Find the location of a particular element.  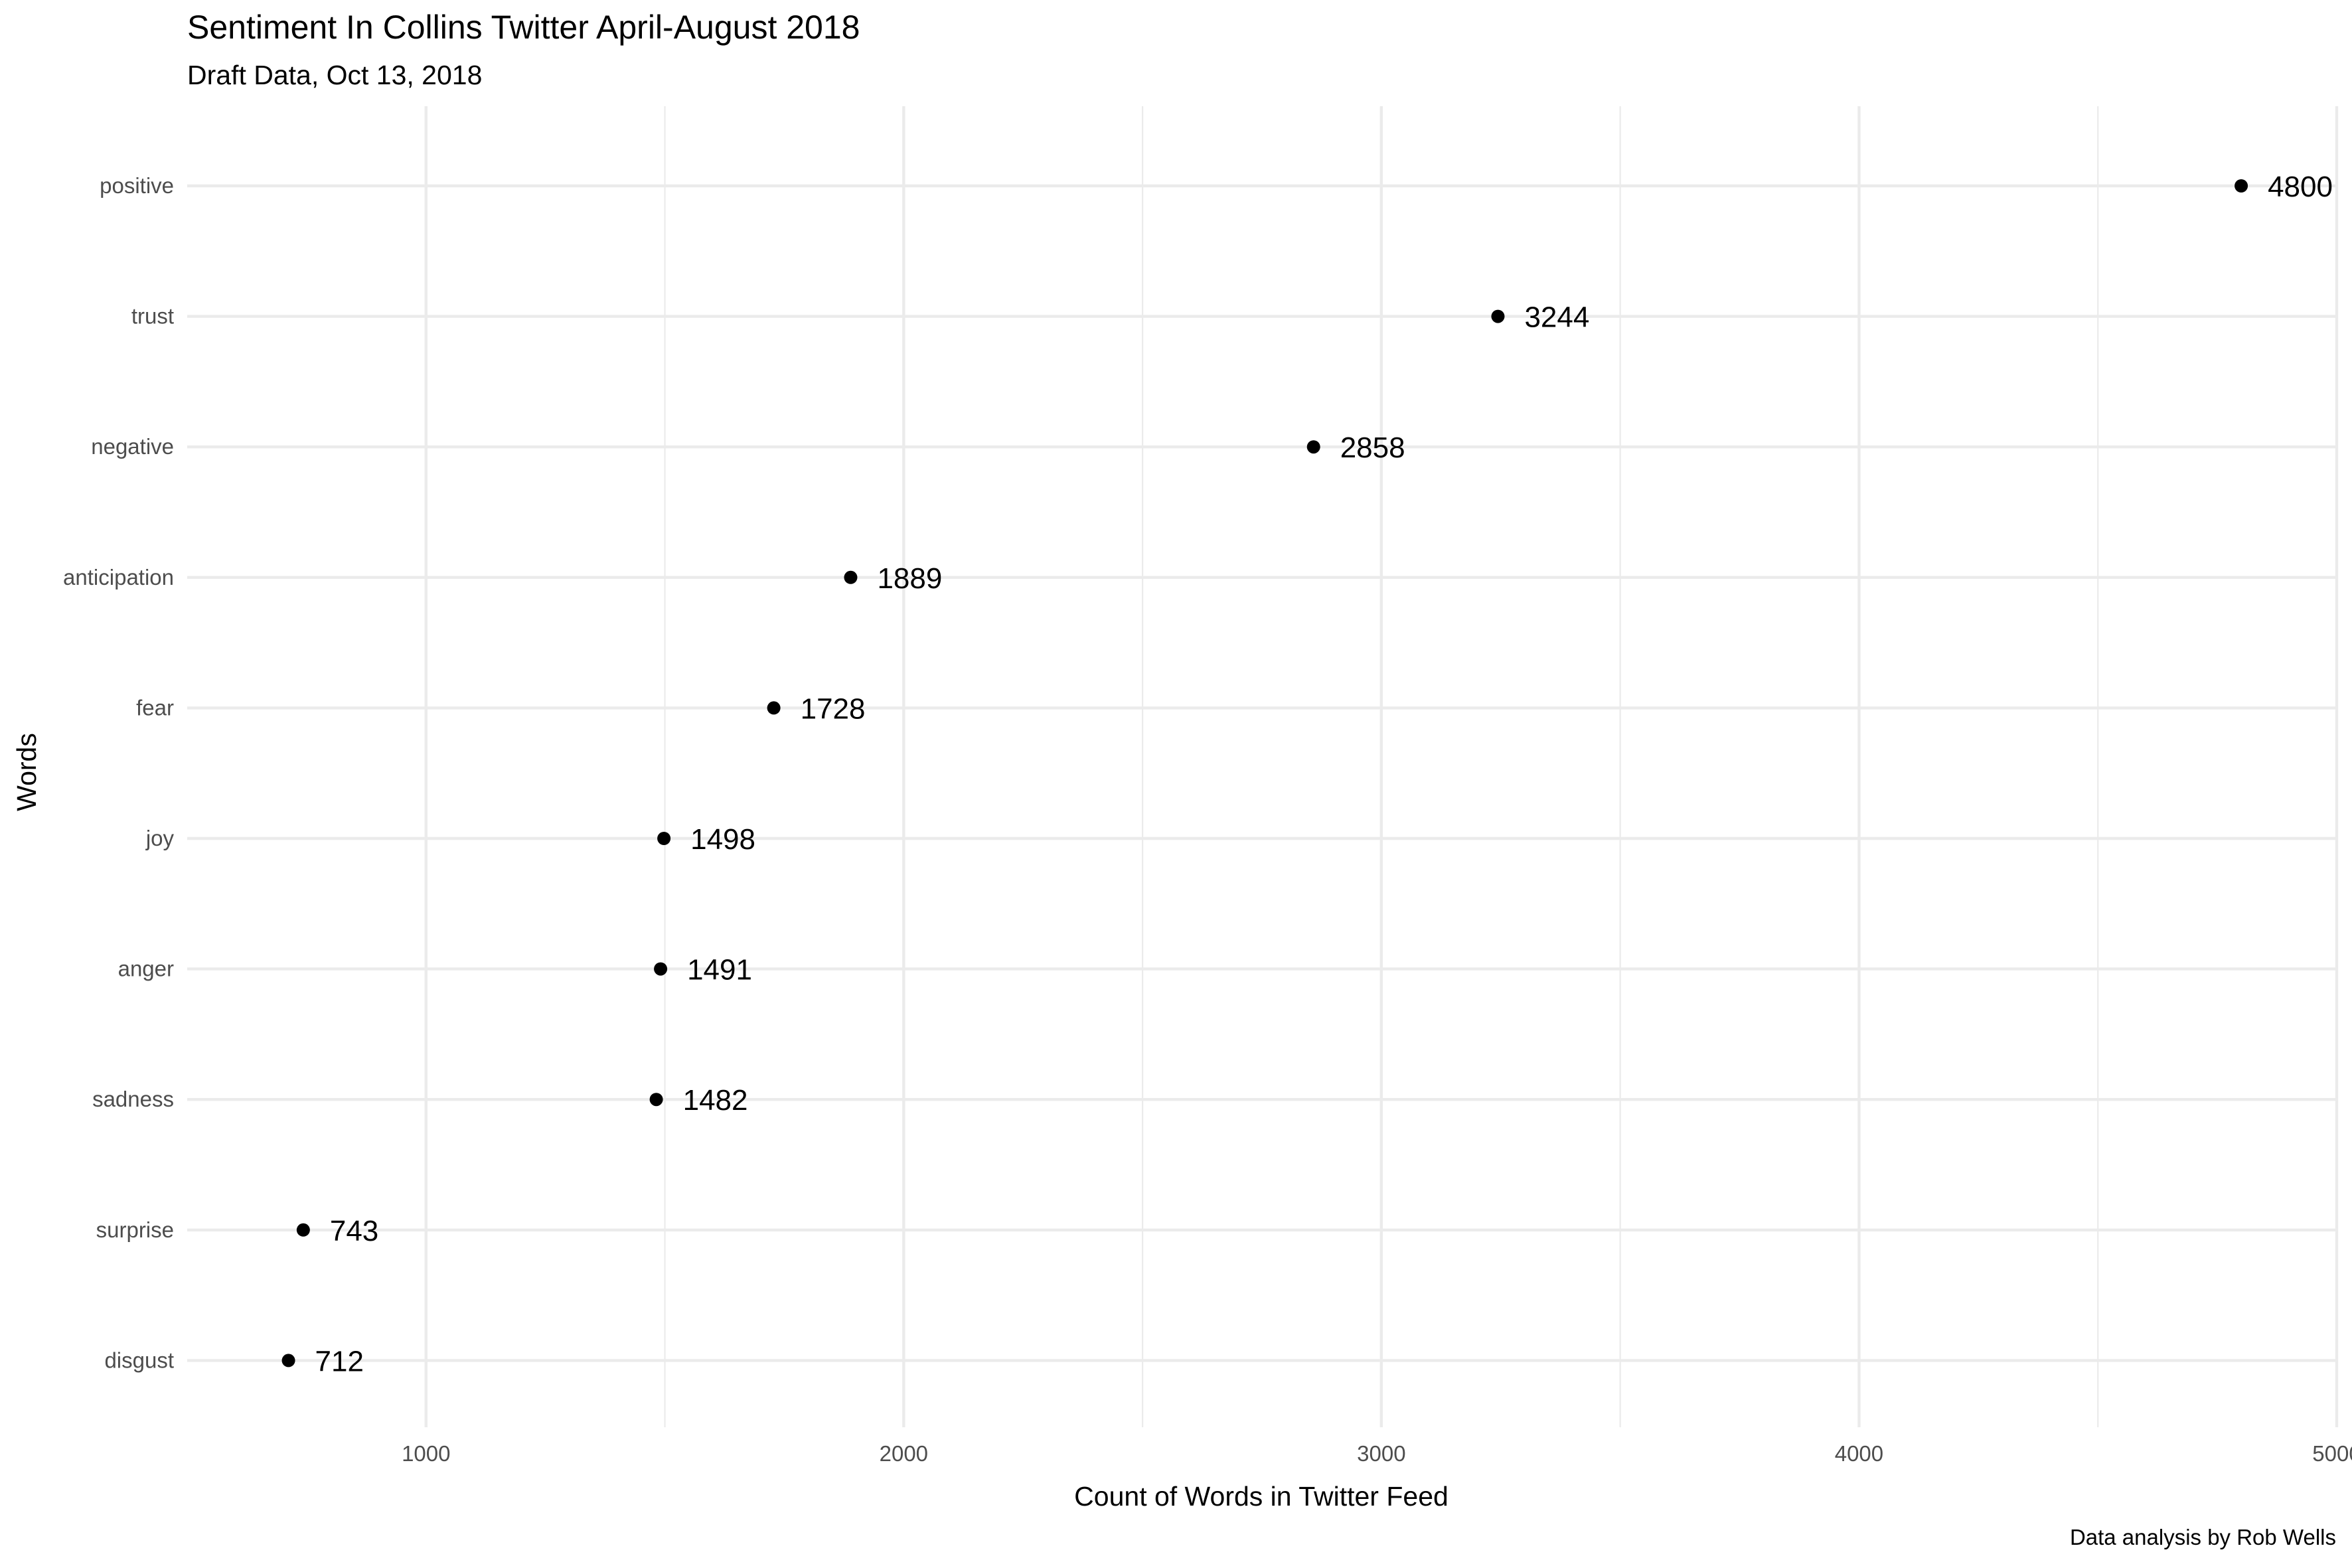

y-tick-label: trust is located at coordinates (153, 317).